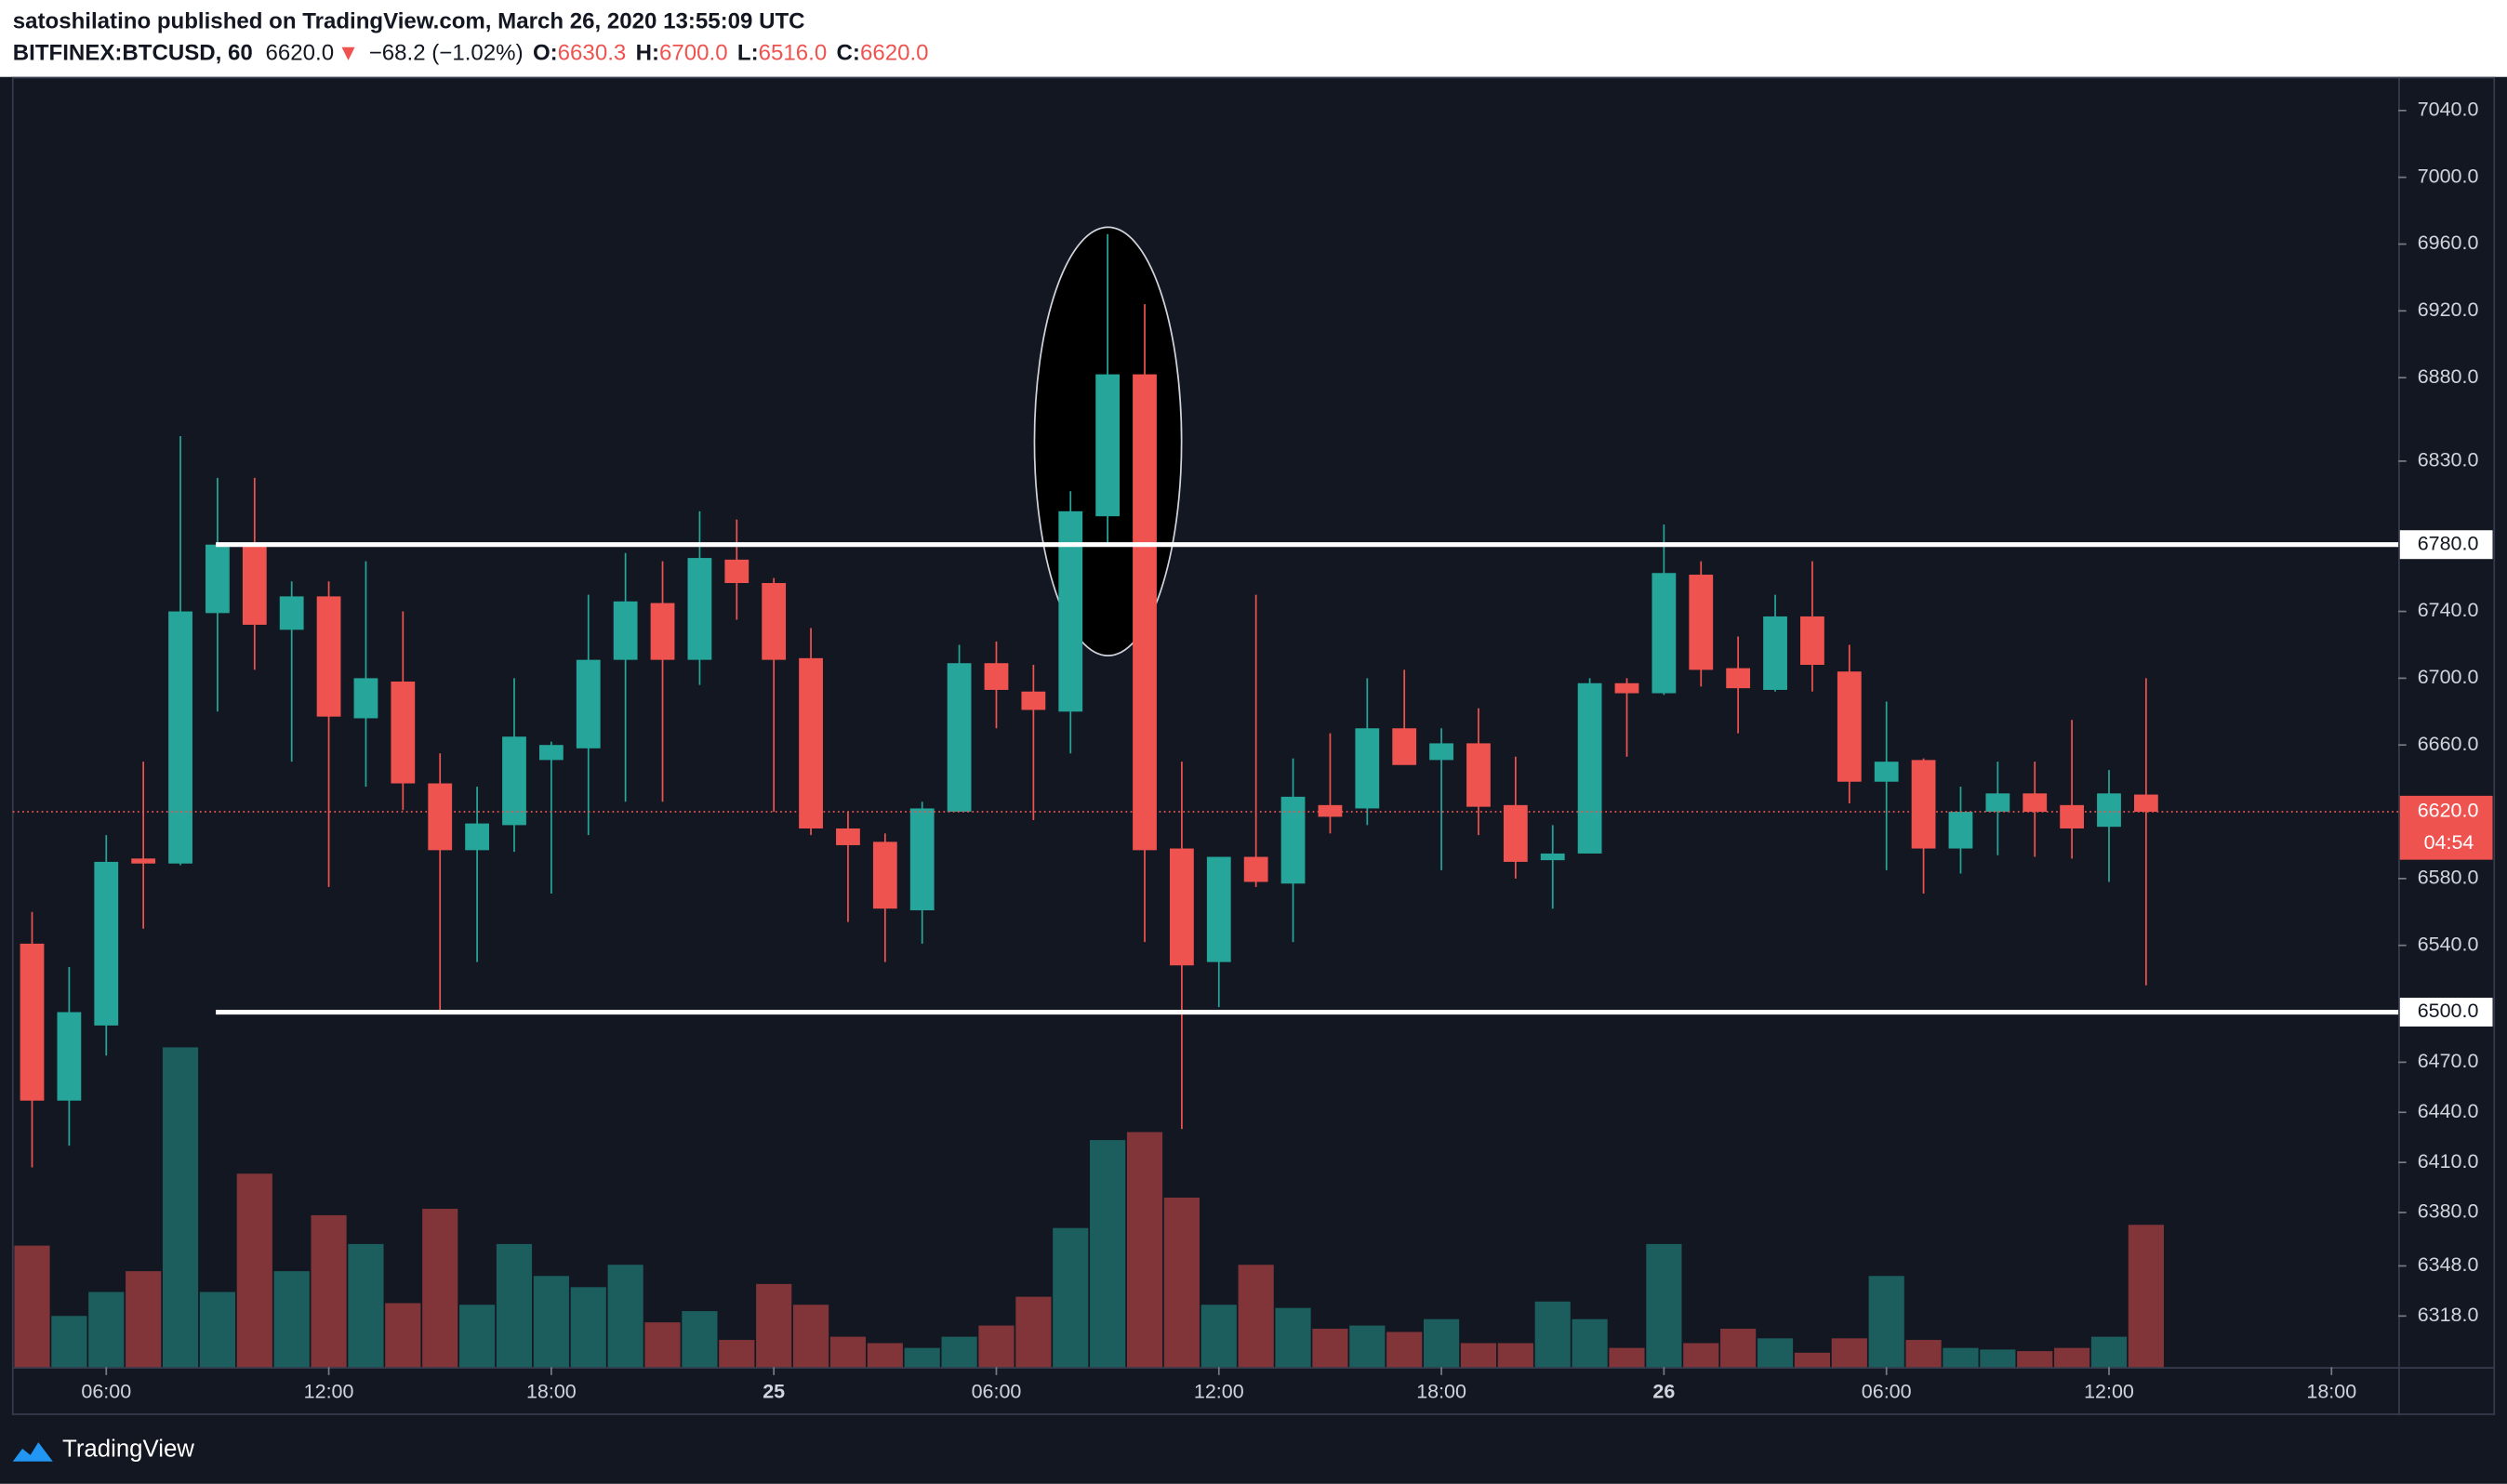 The height and width of the screenshot is (1484, 2507). What do you see at coordinates (2448, 1315) in the screenshot?
I see `y-tick-label: 6318.0` at bounding box center [2448, 1315].